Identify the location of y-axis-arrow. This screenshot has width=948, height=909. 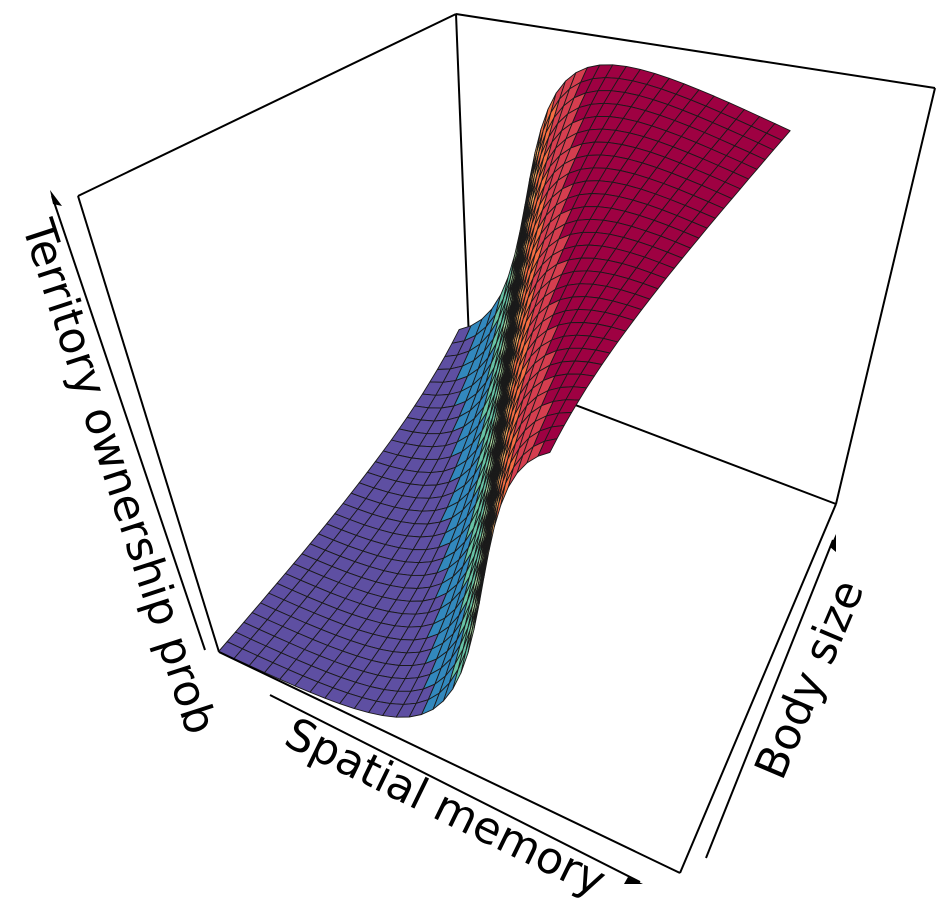
(769, 699).